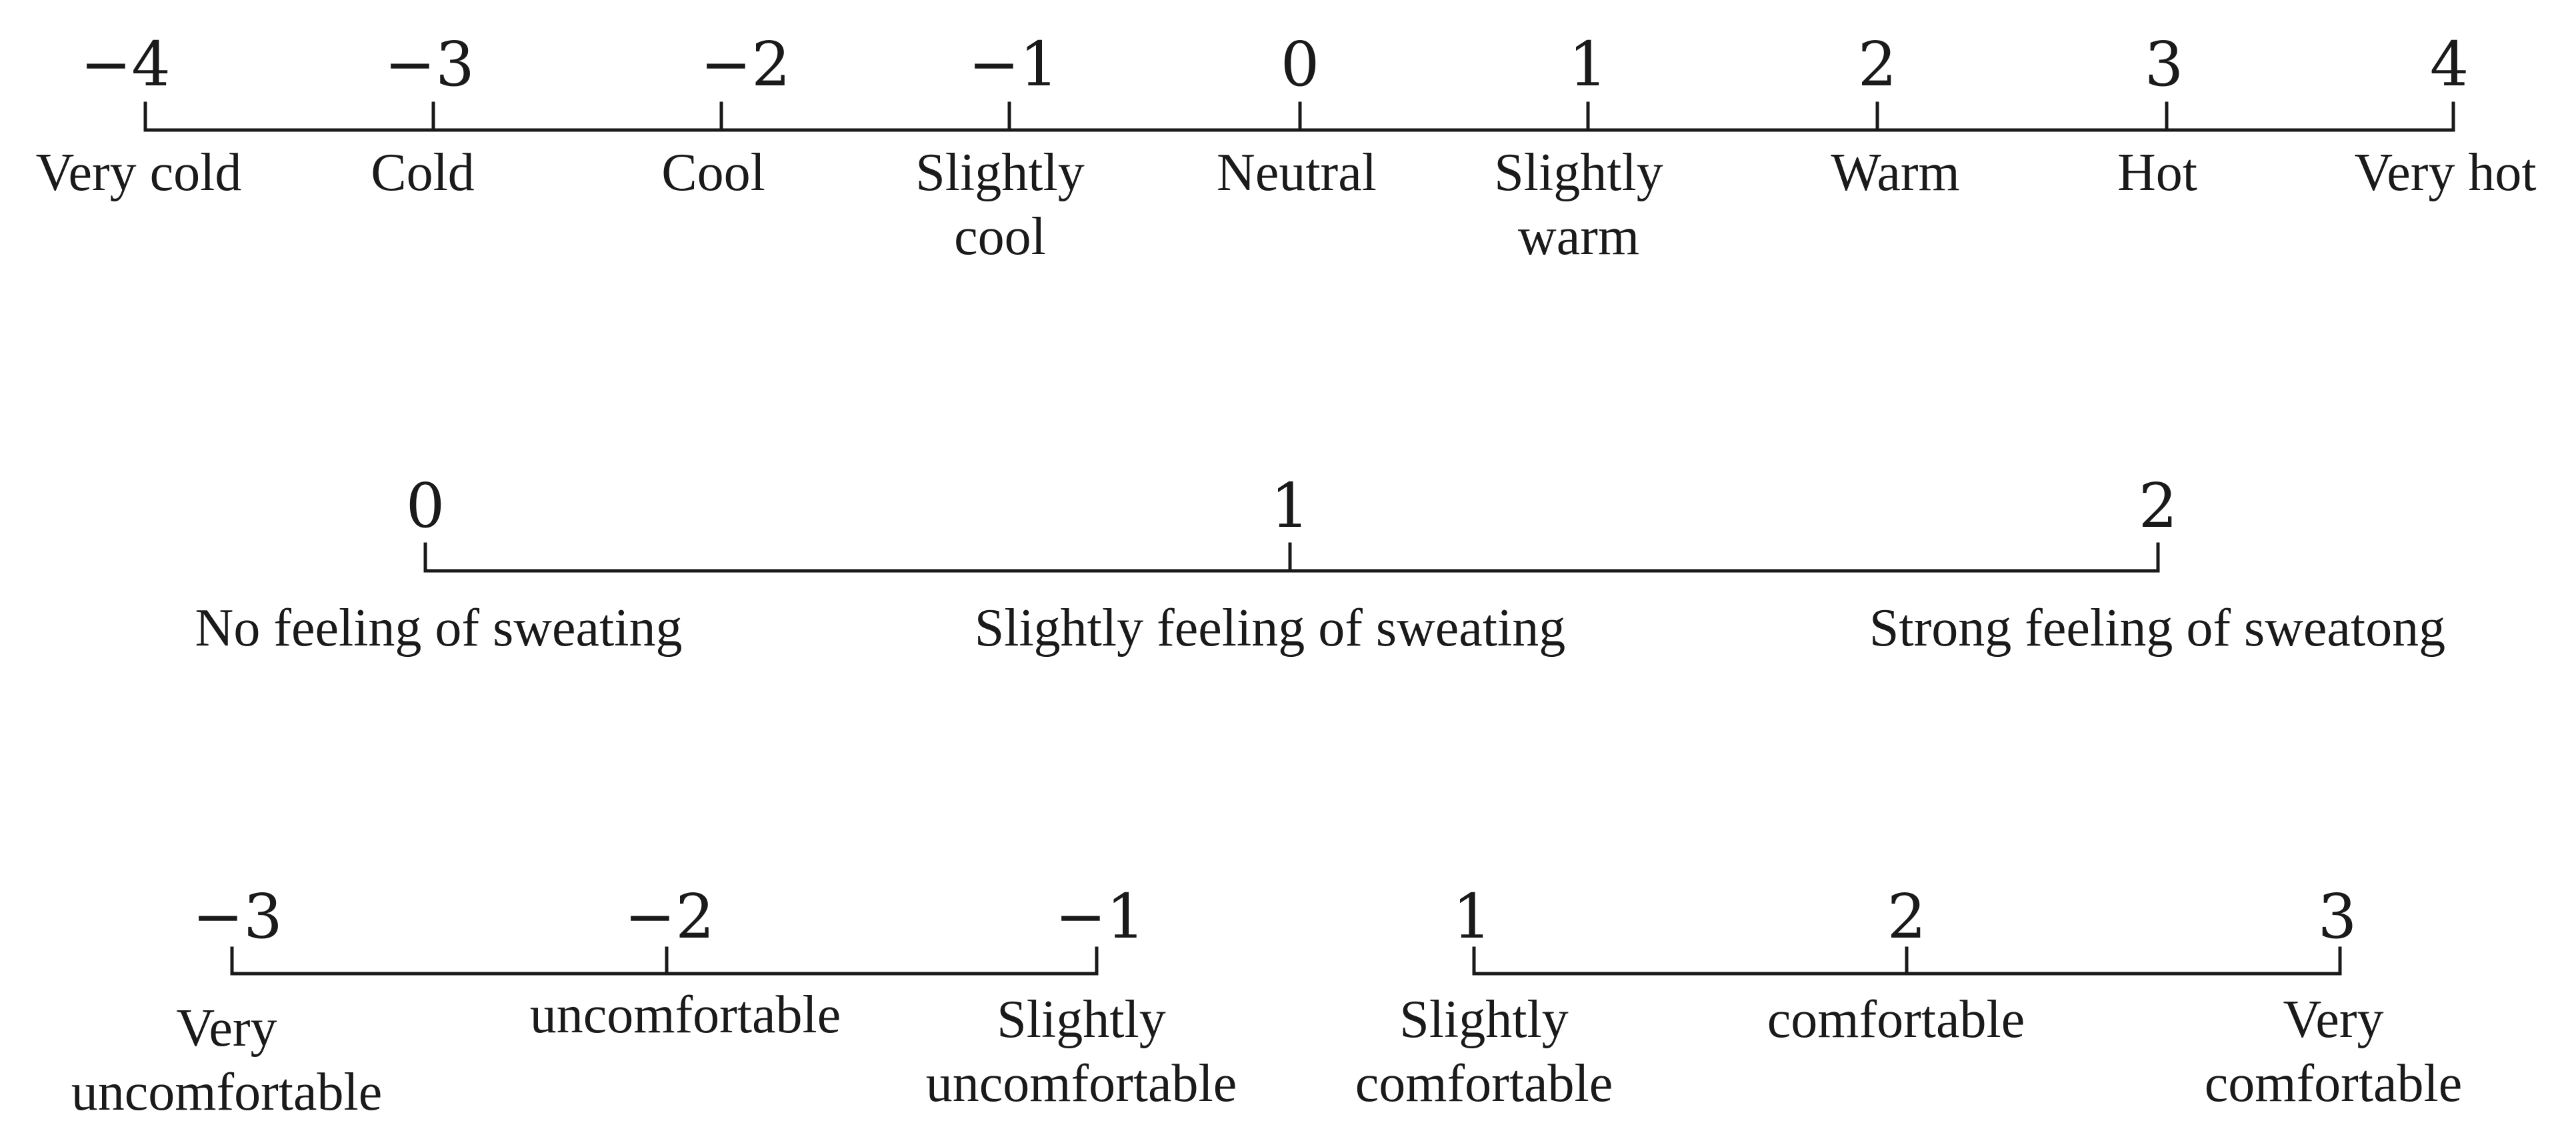 This screenshot has height=1131, width=2576. Describe the element at coordinates (1290, 505) in the screenshot. I see `sweating-feeling-tick-value: 1` at that location.